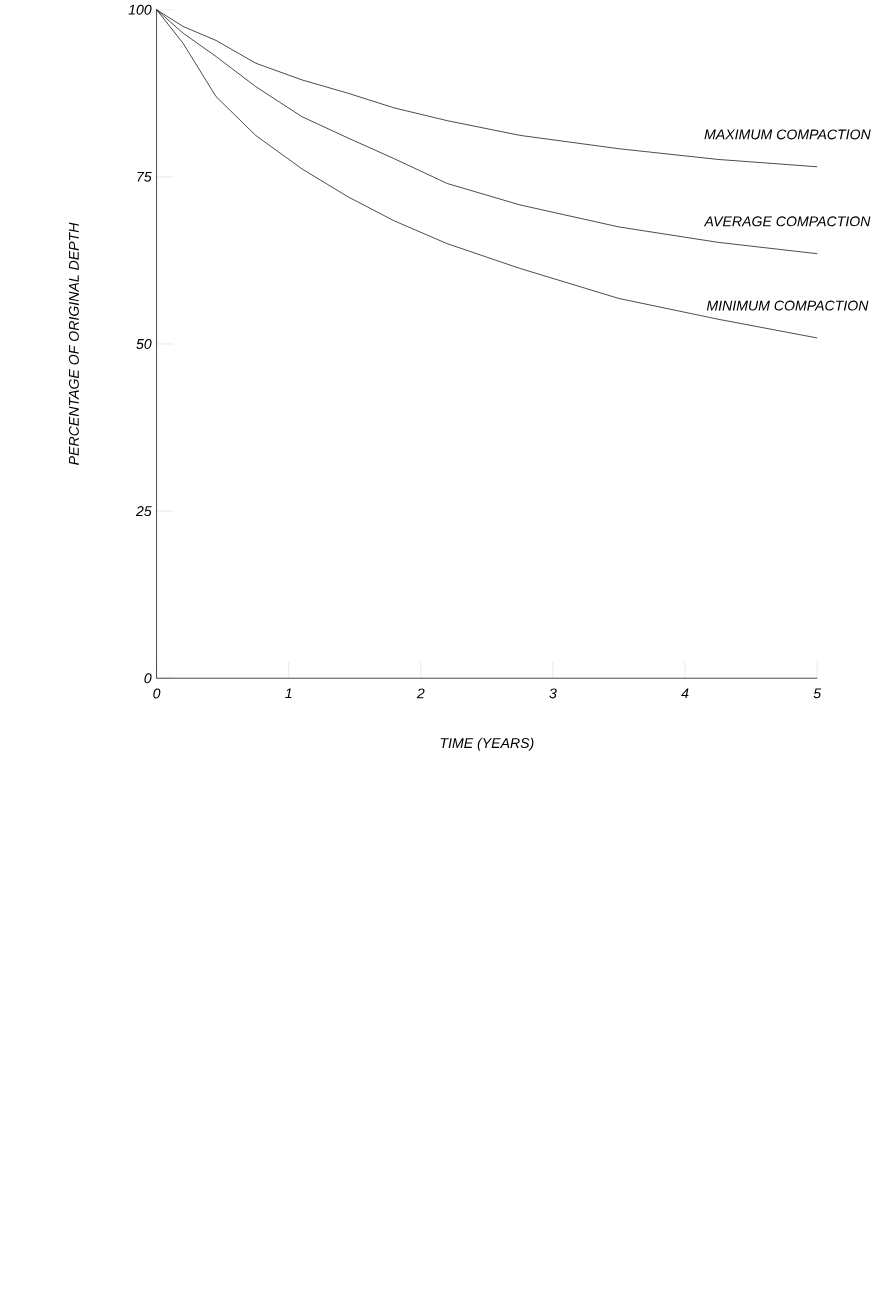 This screenshot has height=1305, width=875. What do you see at coordinates (140, 9) in the screenshot?
I see `y-tick-label: 100` at bounding box center [140, 9].